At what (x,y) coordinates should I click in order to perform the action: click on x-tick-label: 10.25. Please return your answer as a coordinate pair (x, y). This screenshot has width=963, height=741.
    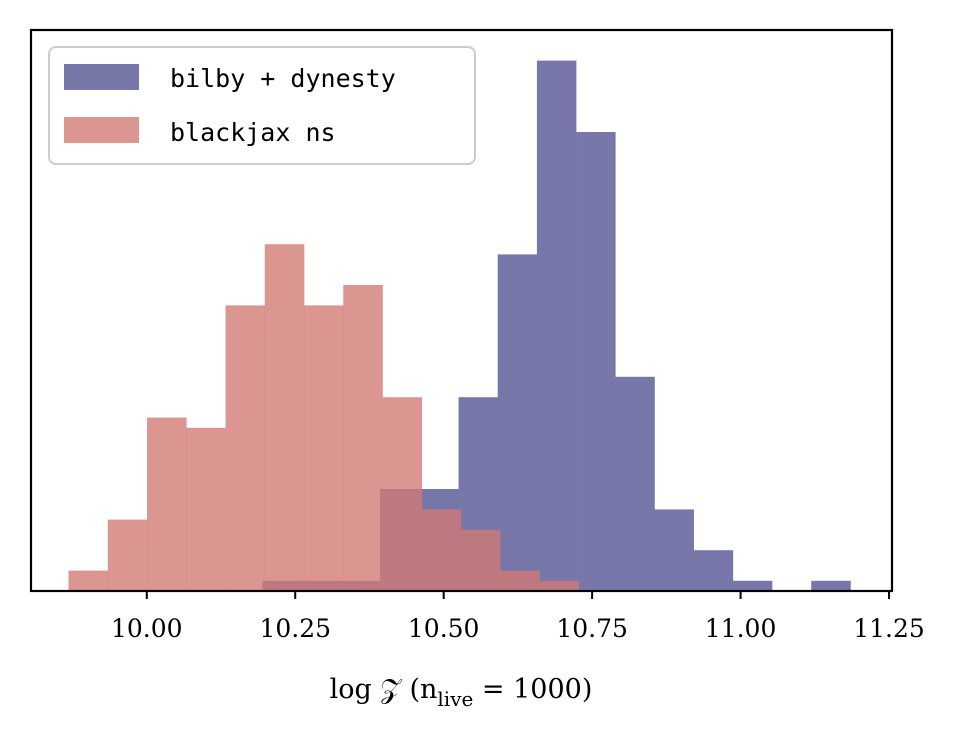
    Looking at the image, I should click on (295, 628).